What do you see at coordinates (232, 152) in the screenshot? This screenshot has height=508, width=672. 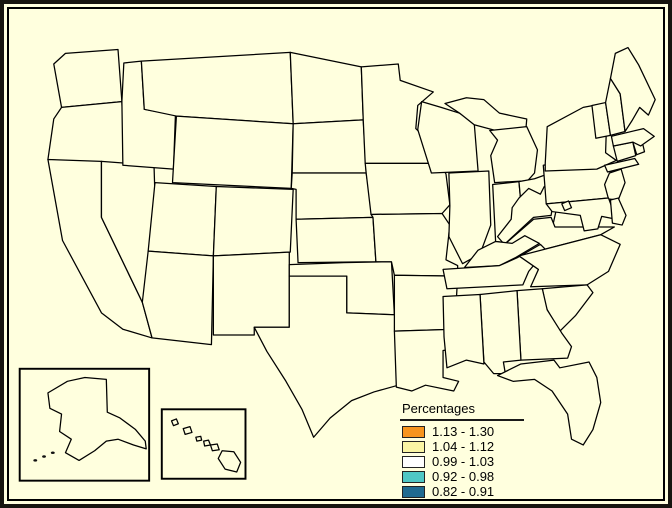 I see `state-wyoming` at bounding box center [232, 152].